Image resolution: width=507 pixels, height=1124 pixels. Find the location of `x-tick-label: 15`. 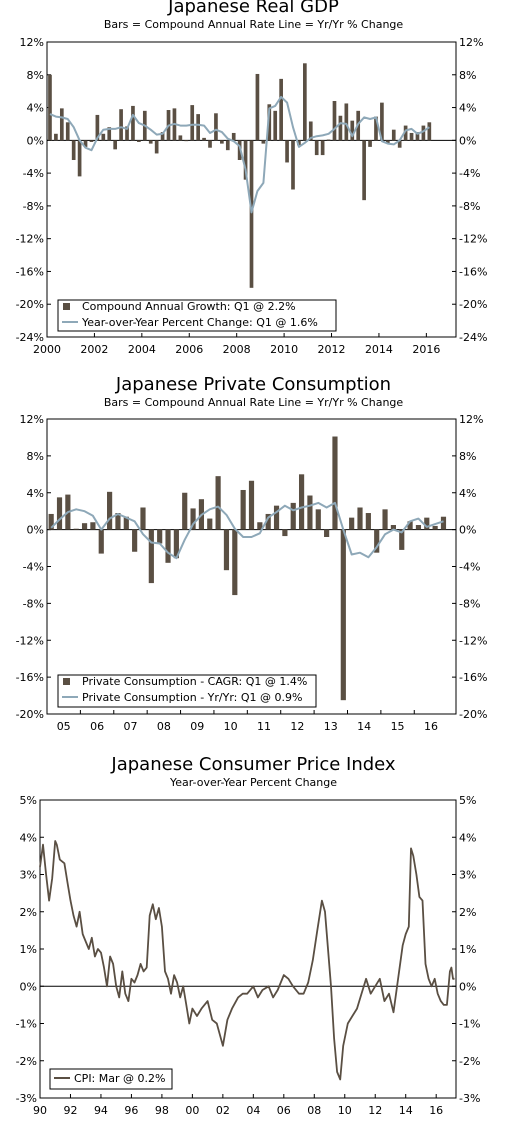

x-tick-label: 15 is located at coordinates (398, 726).